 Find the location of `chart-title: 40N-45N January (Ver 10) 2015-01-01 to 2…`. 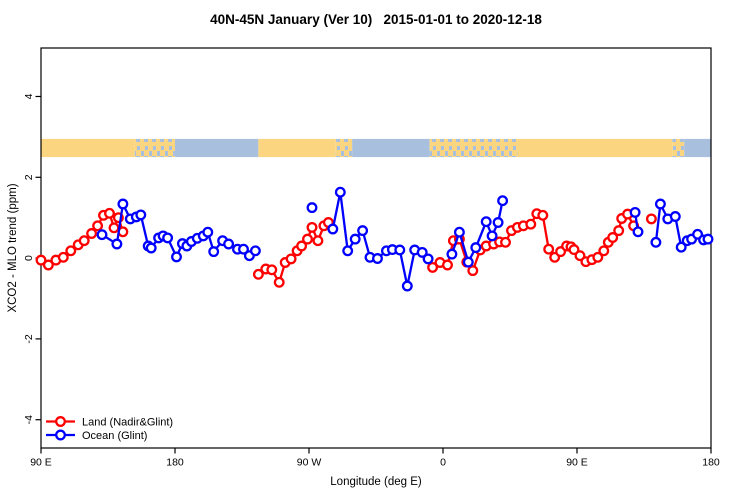

chart-title: 40N-45N January (Ver 10) 2015-01-01 to 2… is located at coordinates (376, 19).